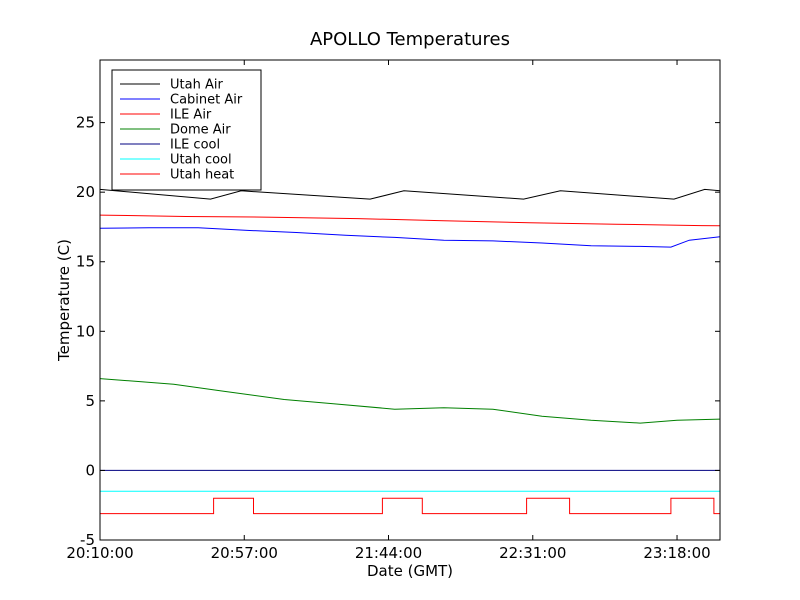  I want to click on series-line-utah-heat, so click(410, 506).